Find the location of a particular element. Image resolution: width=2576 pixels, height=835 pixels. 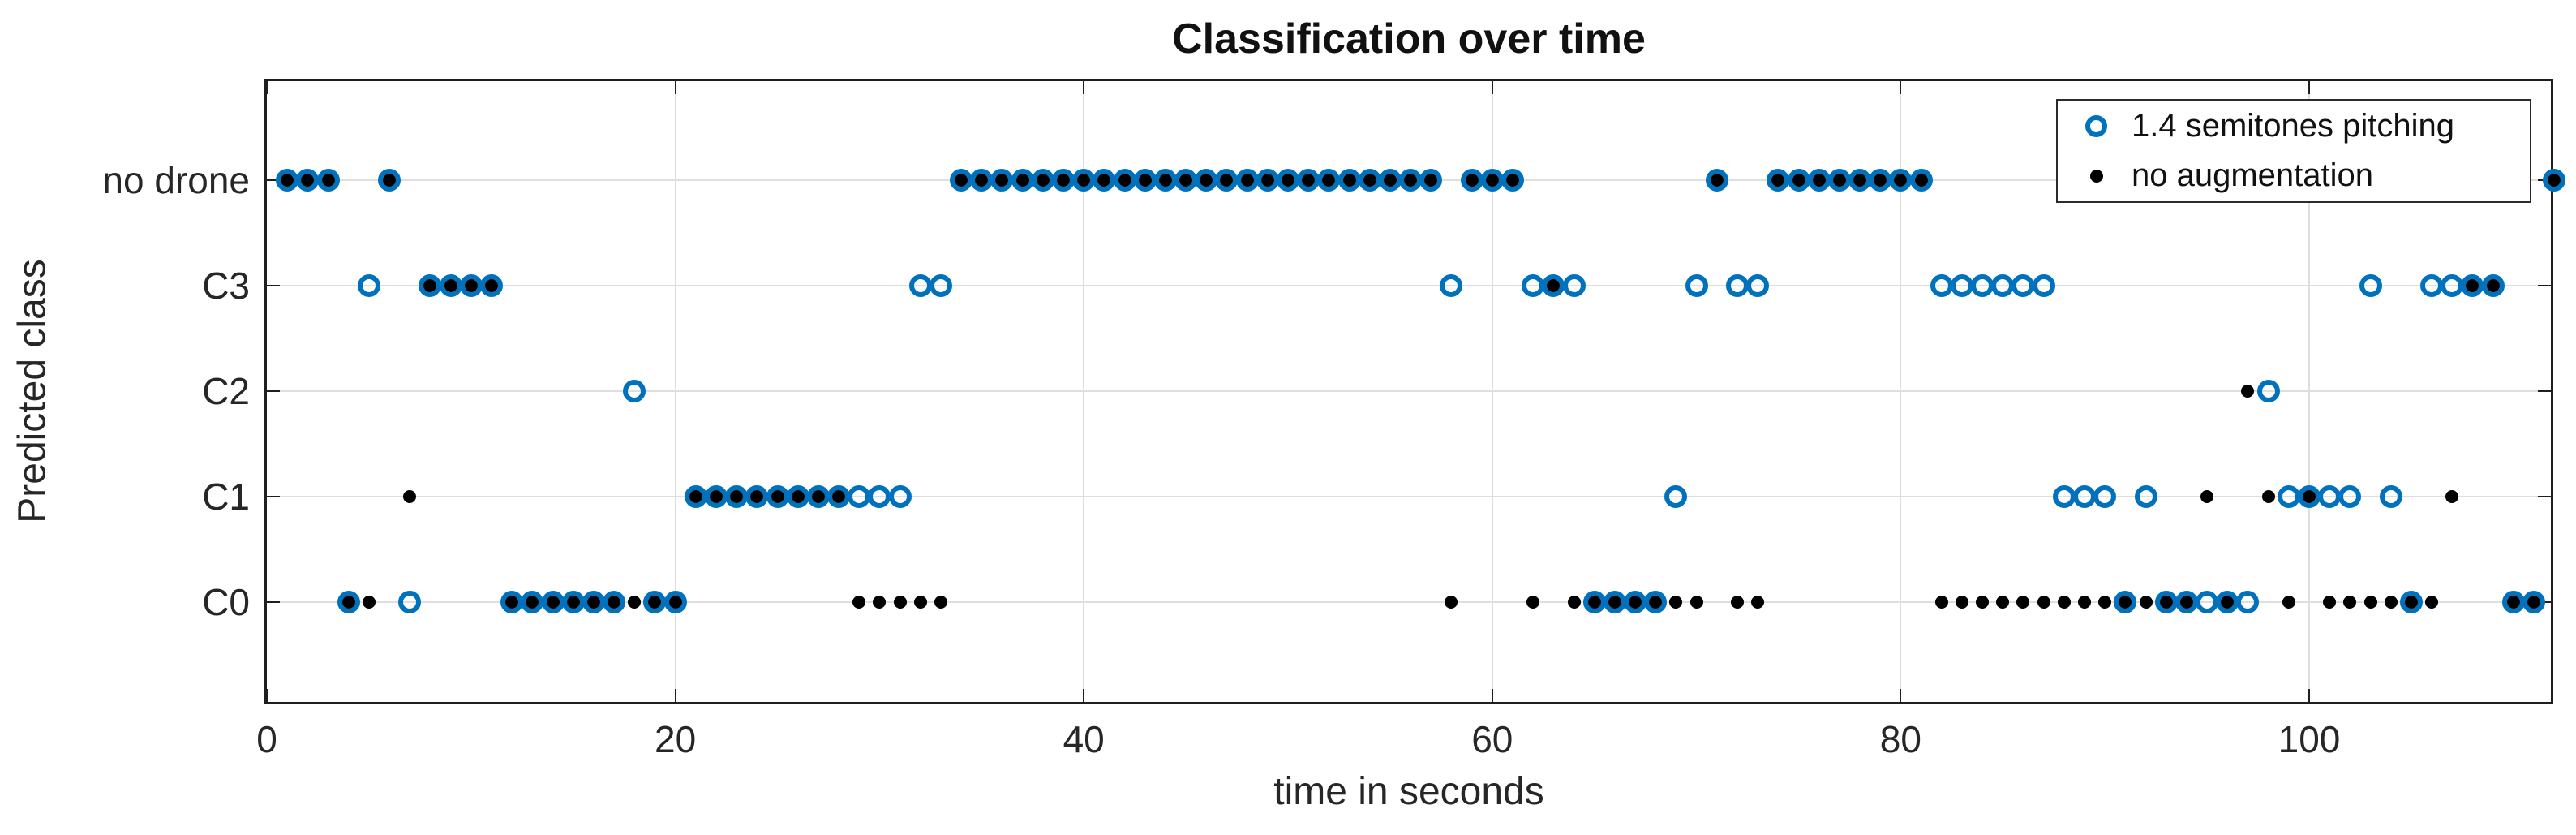

open-circle-marker-icon is located at coordinates (2096, 125).